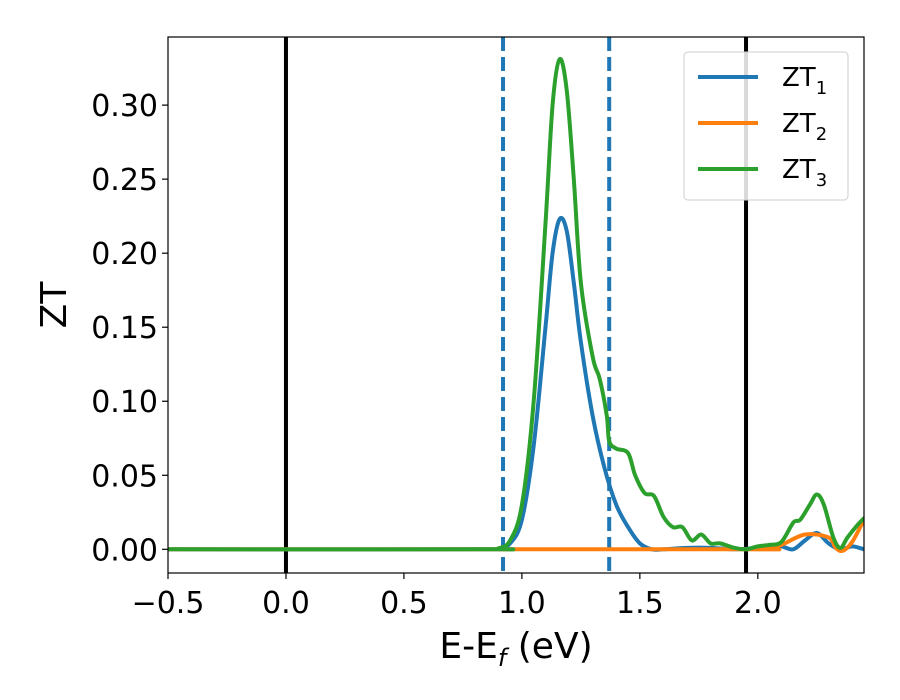  I want to click on y-tick-label: 0.20, so click(124, 254).